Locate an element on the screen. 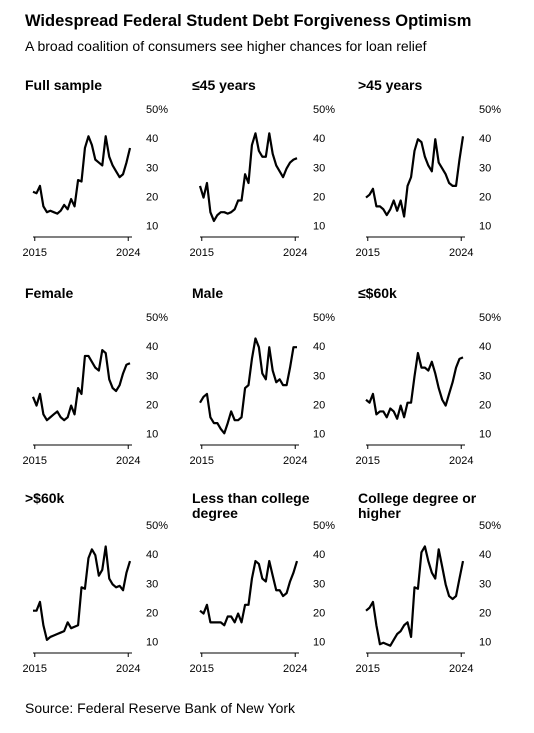 The image size is (534, 733). panel-title: Full sample is located at coordinates (64, 85).